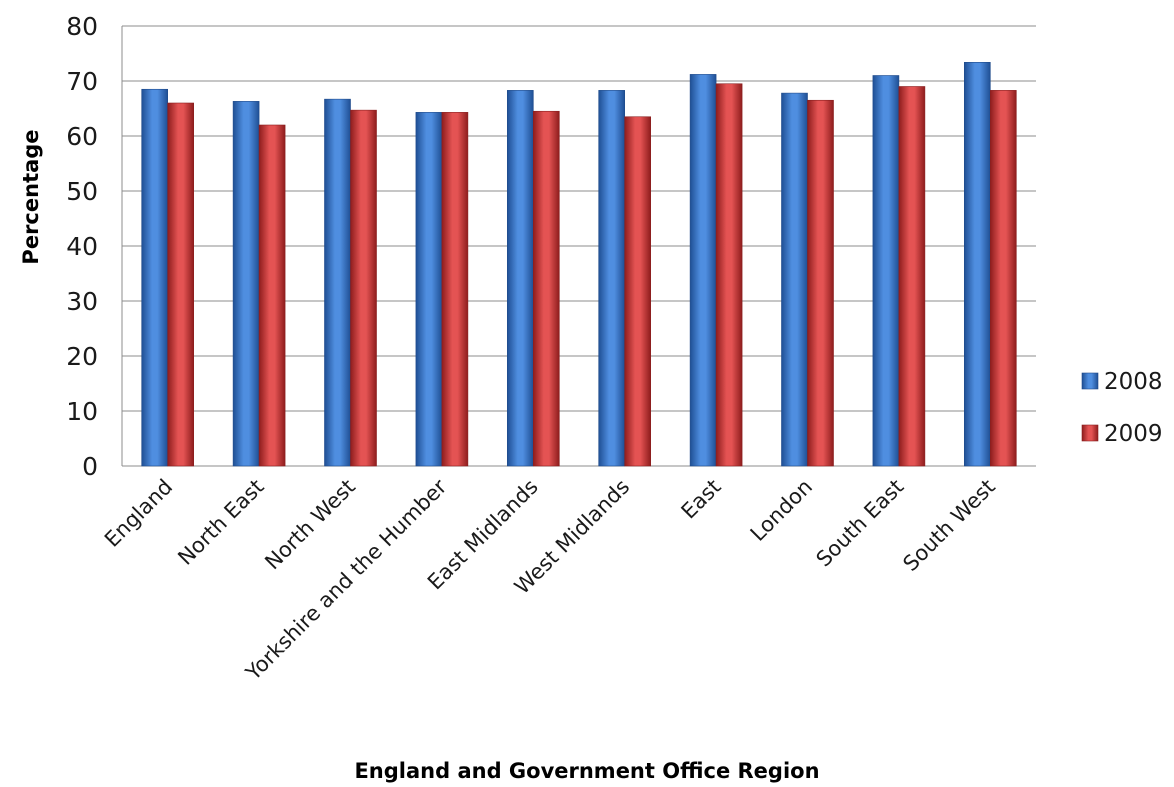 This screenshot has width=1174, height=787. I want to click on legend: 2008 2009, so click(1122, 408).